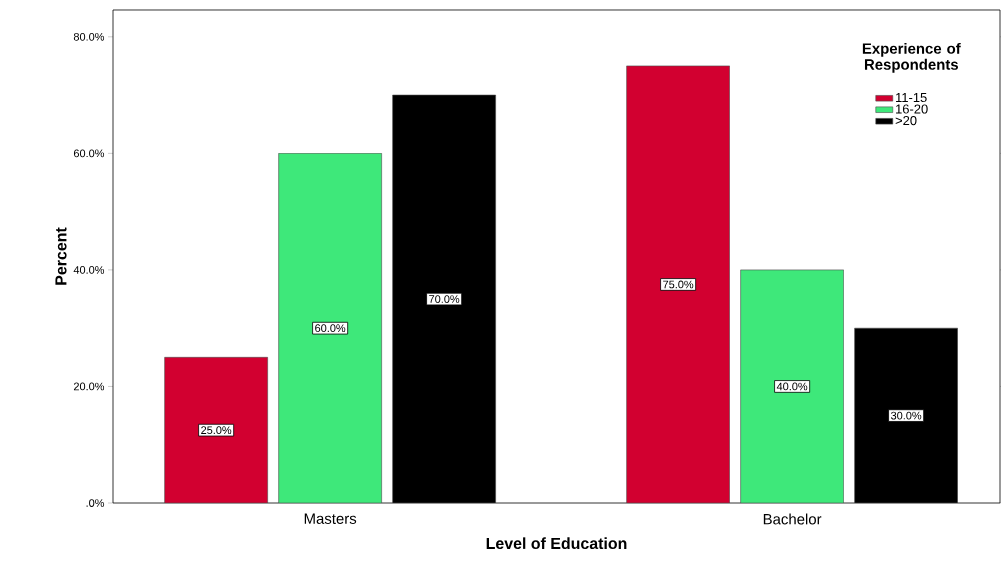 The height and width of the screenshot is (568, 1001). I want to click on data-label: 60.0%, so click(330, 328).